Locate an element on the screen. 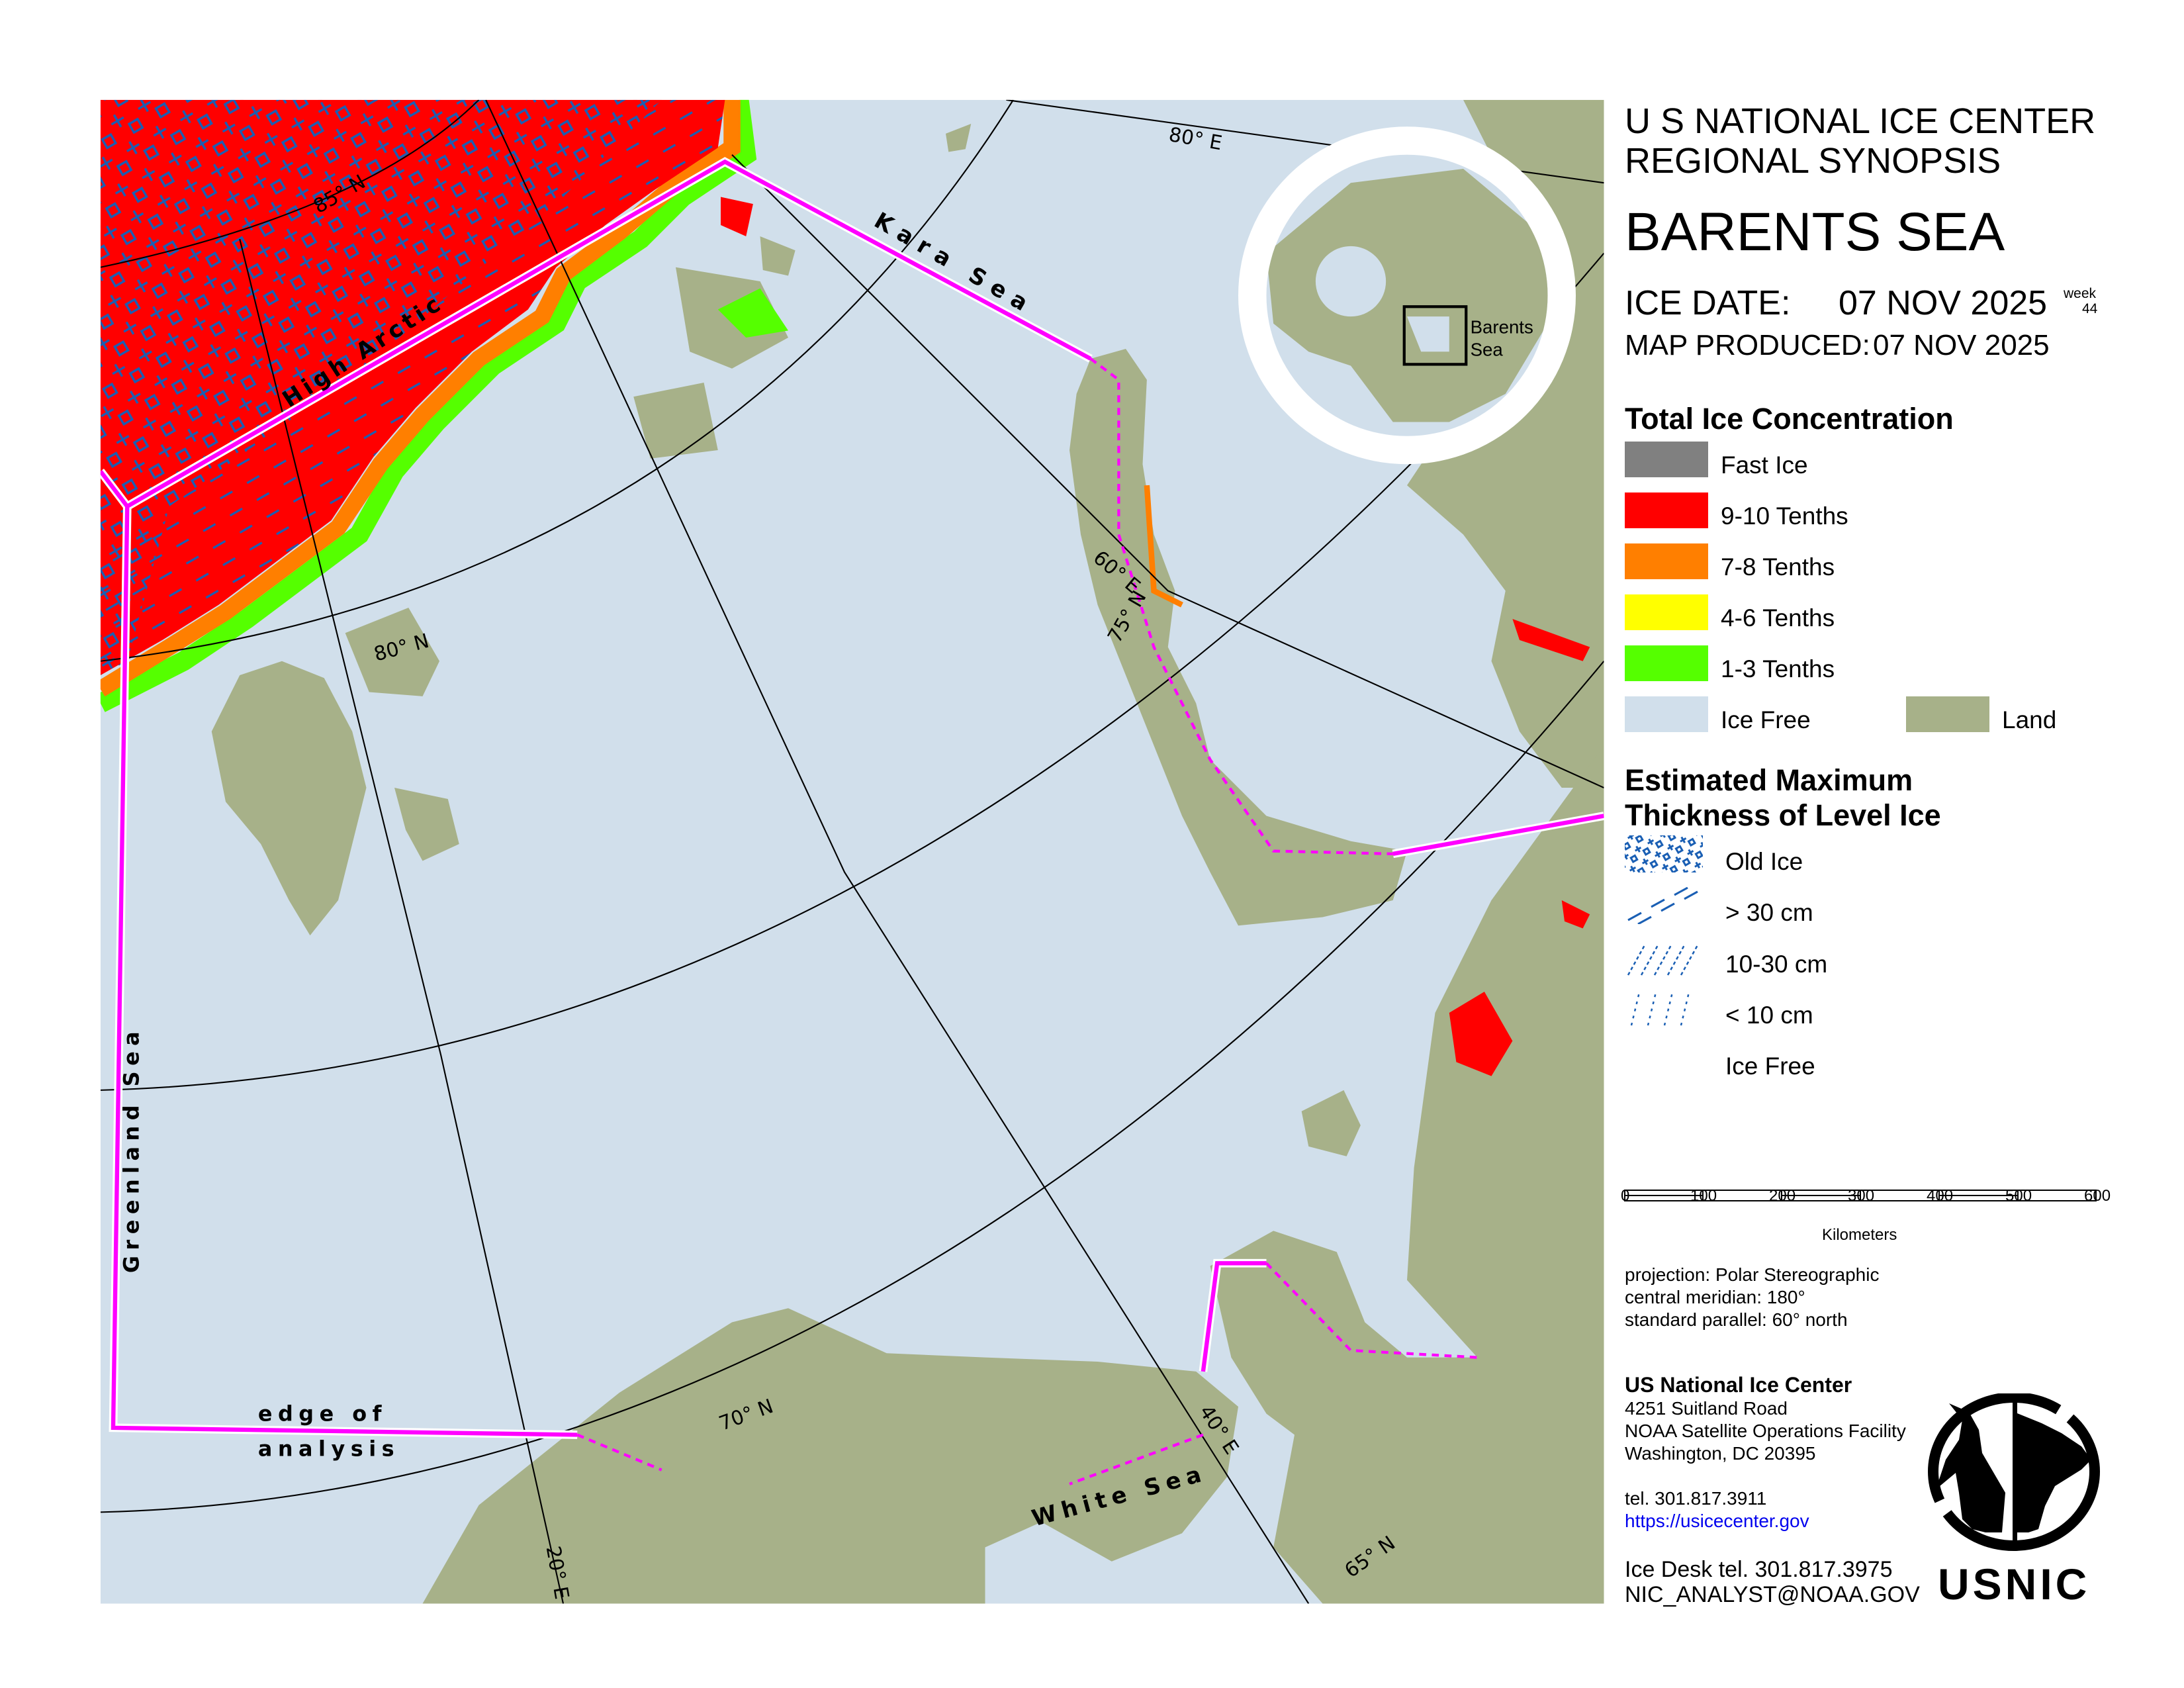 The width and height of the screenshot is (2184, 1688). concentration-legend-title: Total Ice Concentration is located at coordinates (1789, 419).